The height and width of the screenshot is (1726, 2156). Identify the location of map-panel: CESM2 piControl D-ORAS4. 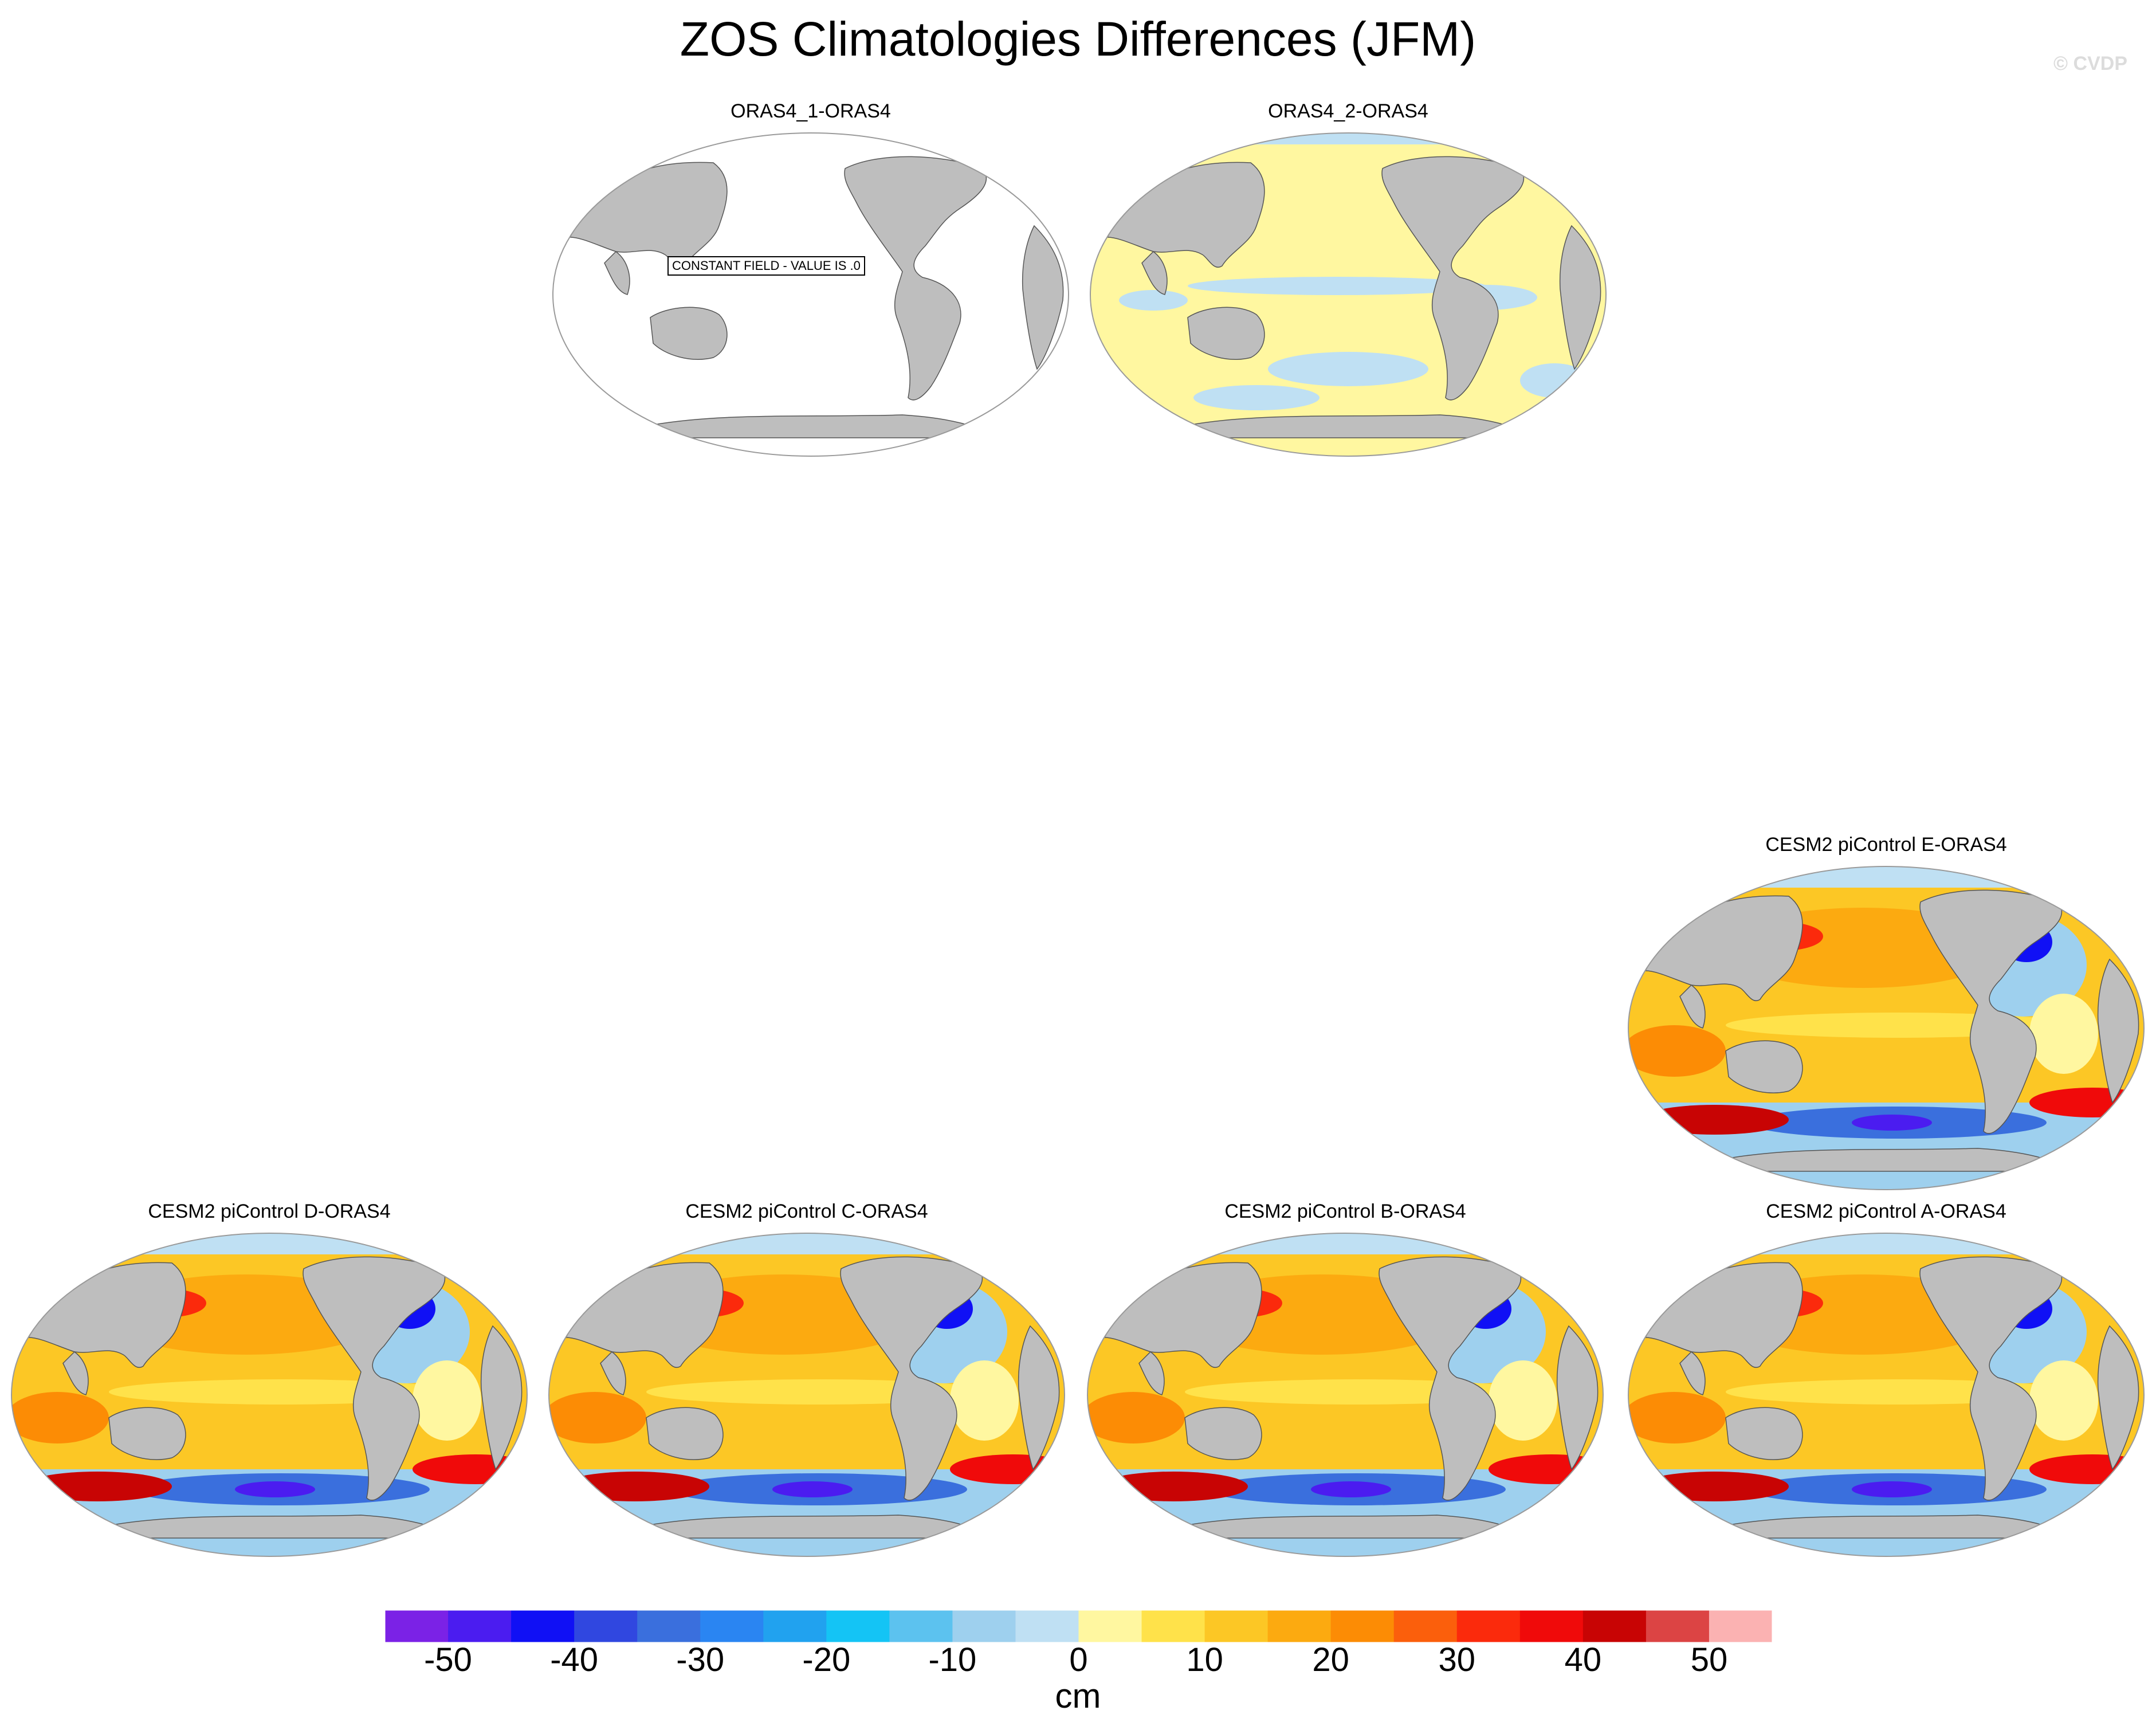
(269, 1385).